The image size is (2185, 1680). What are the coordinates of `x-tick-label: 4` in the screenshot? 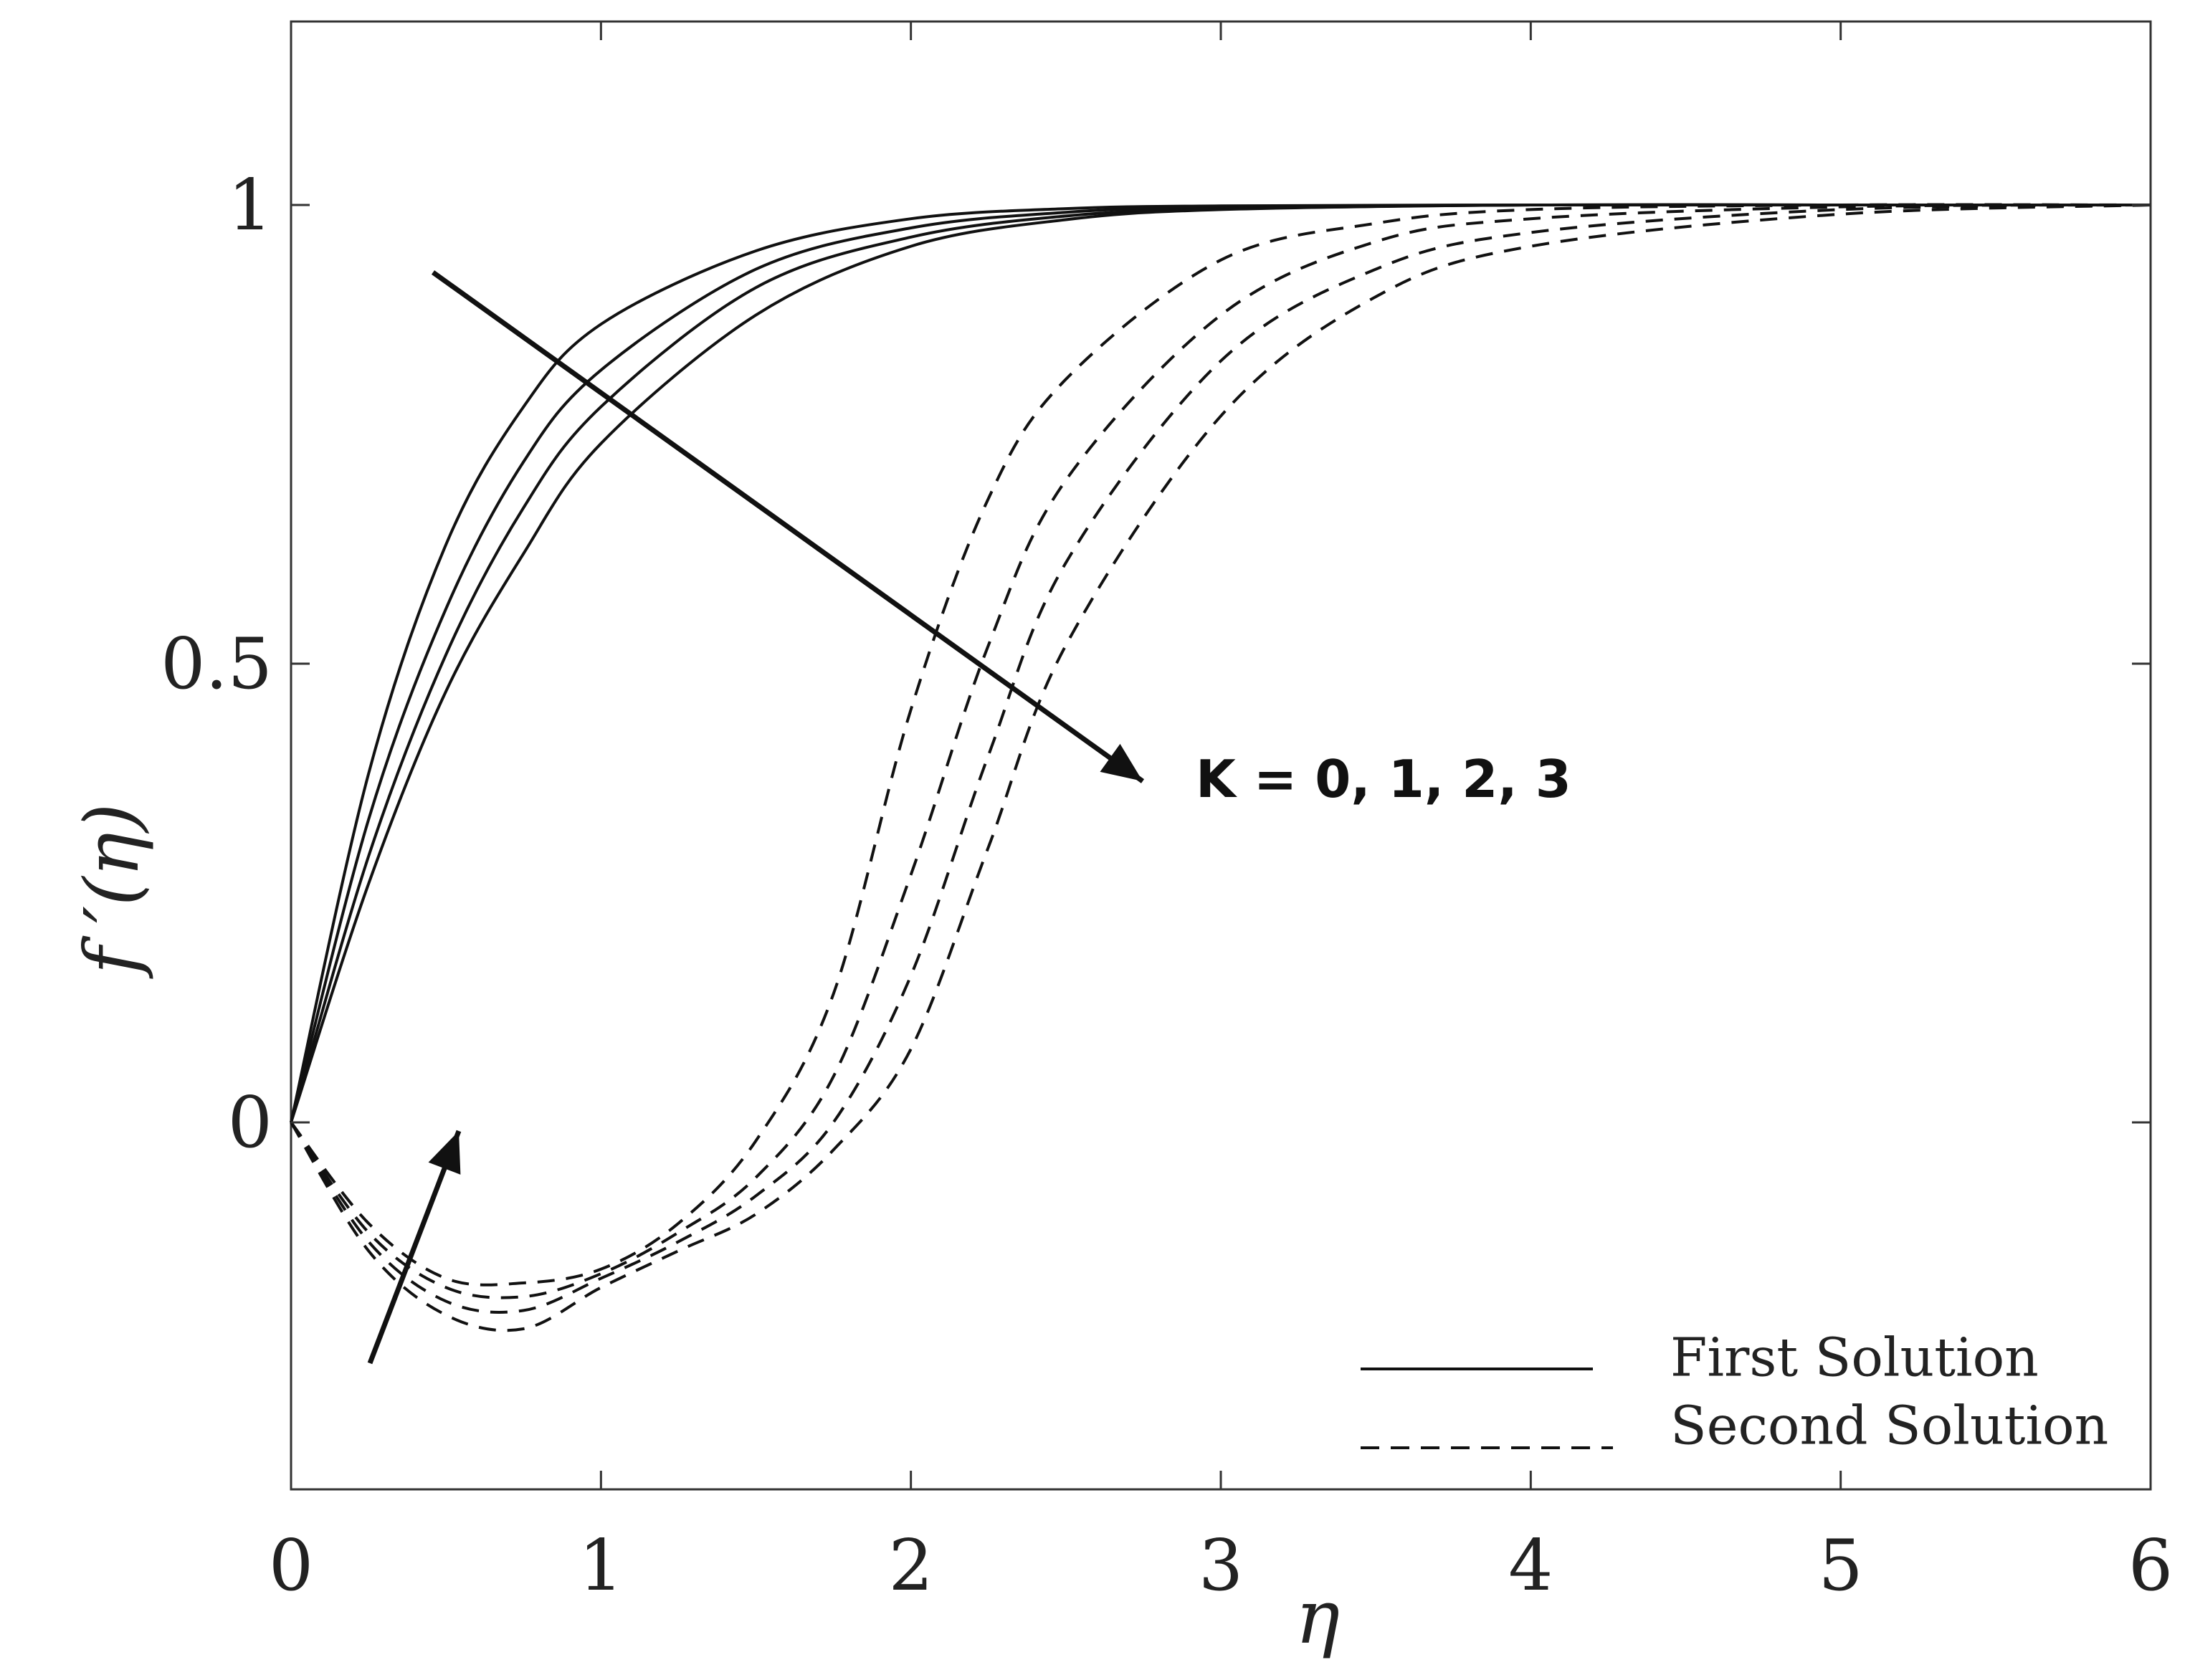 It's located at (1530, 1566).